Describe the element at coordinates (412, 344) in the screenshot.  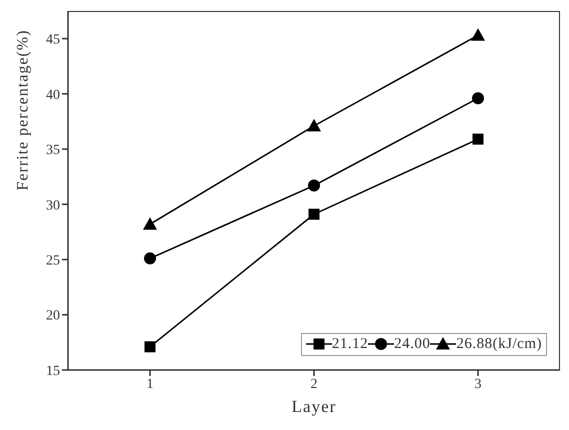
I see `legend-label: 24.00` at that location.